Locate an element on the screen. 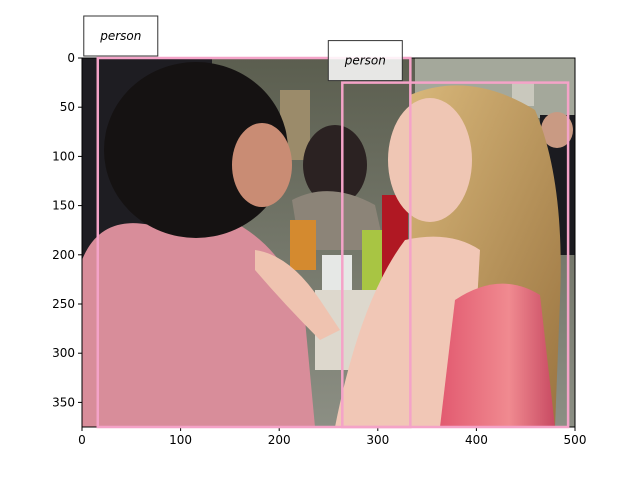  x-tick-label: 400 is located at coordinates (476, 440).